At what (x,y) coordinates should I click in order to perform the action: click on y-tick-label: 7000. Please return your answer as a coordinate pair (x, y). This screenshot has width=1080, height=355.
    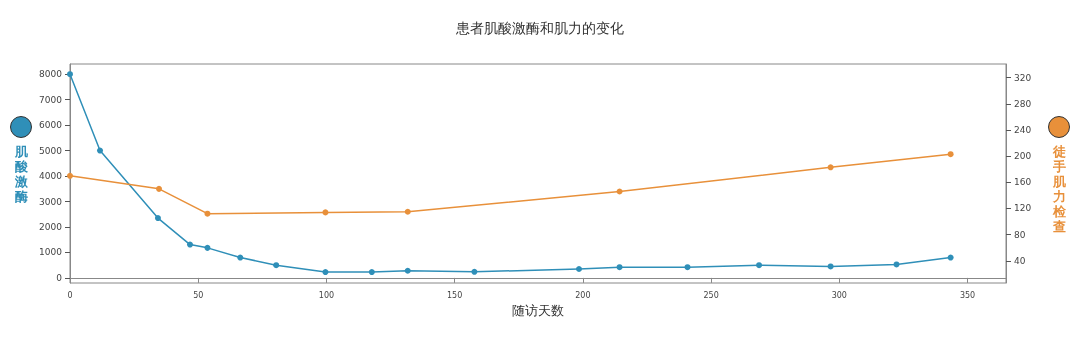
    Looking at the image, I should click on (51, 99).